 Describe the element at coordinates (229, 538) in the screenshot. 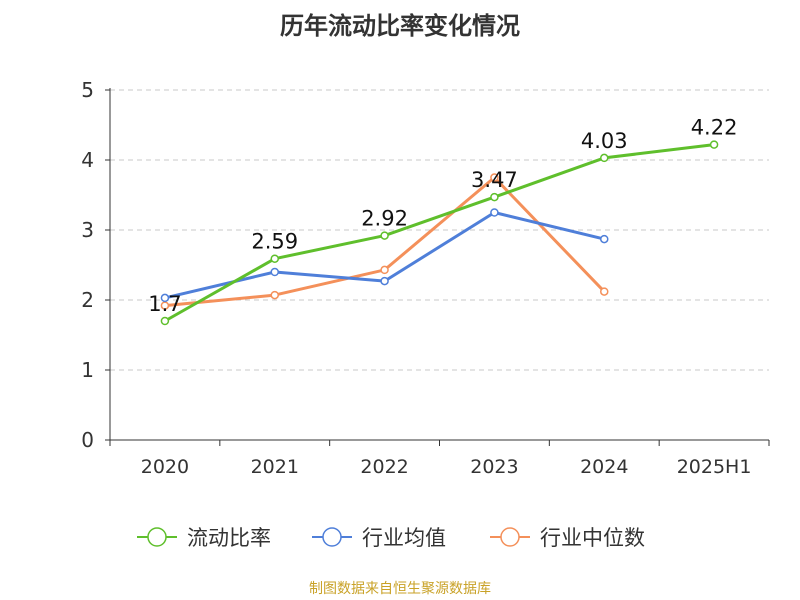

I see `legend-label: 流动比率` at that location.